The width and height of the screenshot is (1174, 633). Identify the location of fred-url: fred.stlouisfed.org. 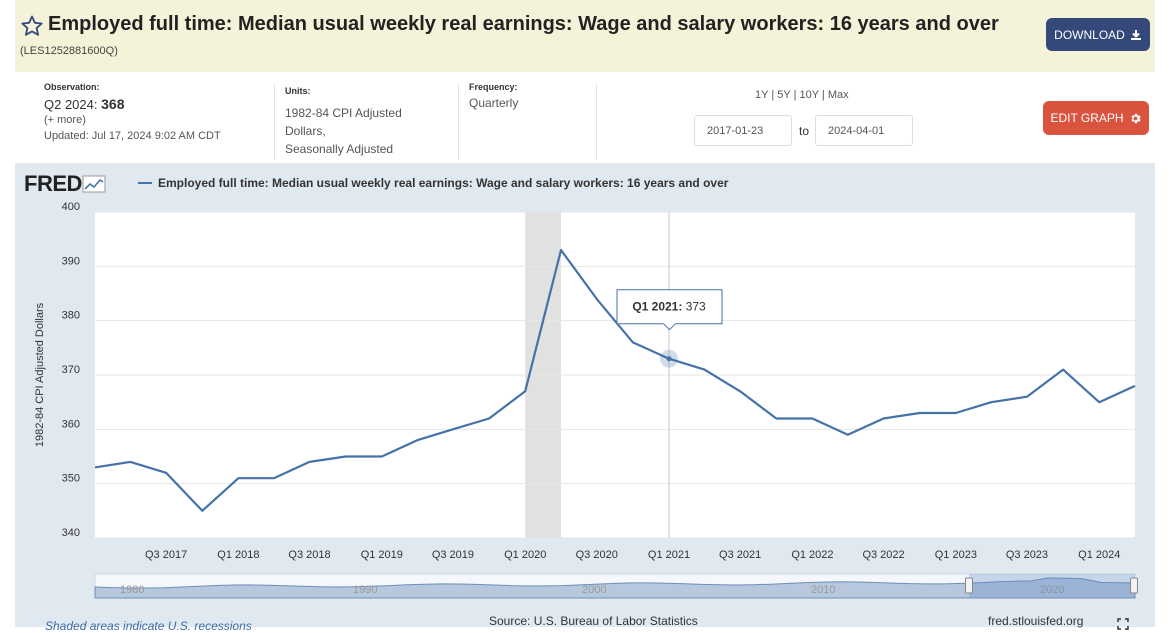
(1036, 621).